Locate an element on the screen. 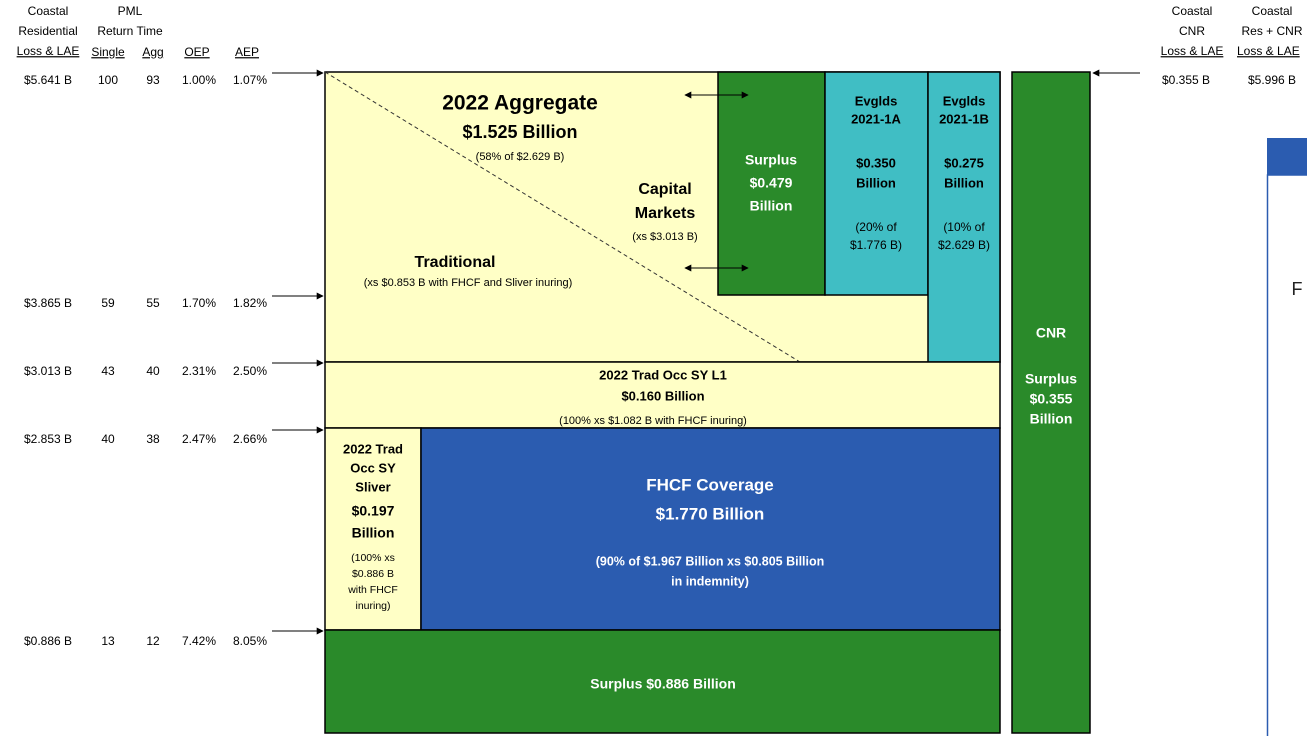  table-cell: 2.47% is located at coordinates (199, 439).